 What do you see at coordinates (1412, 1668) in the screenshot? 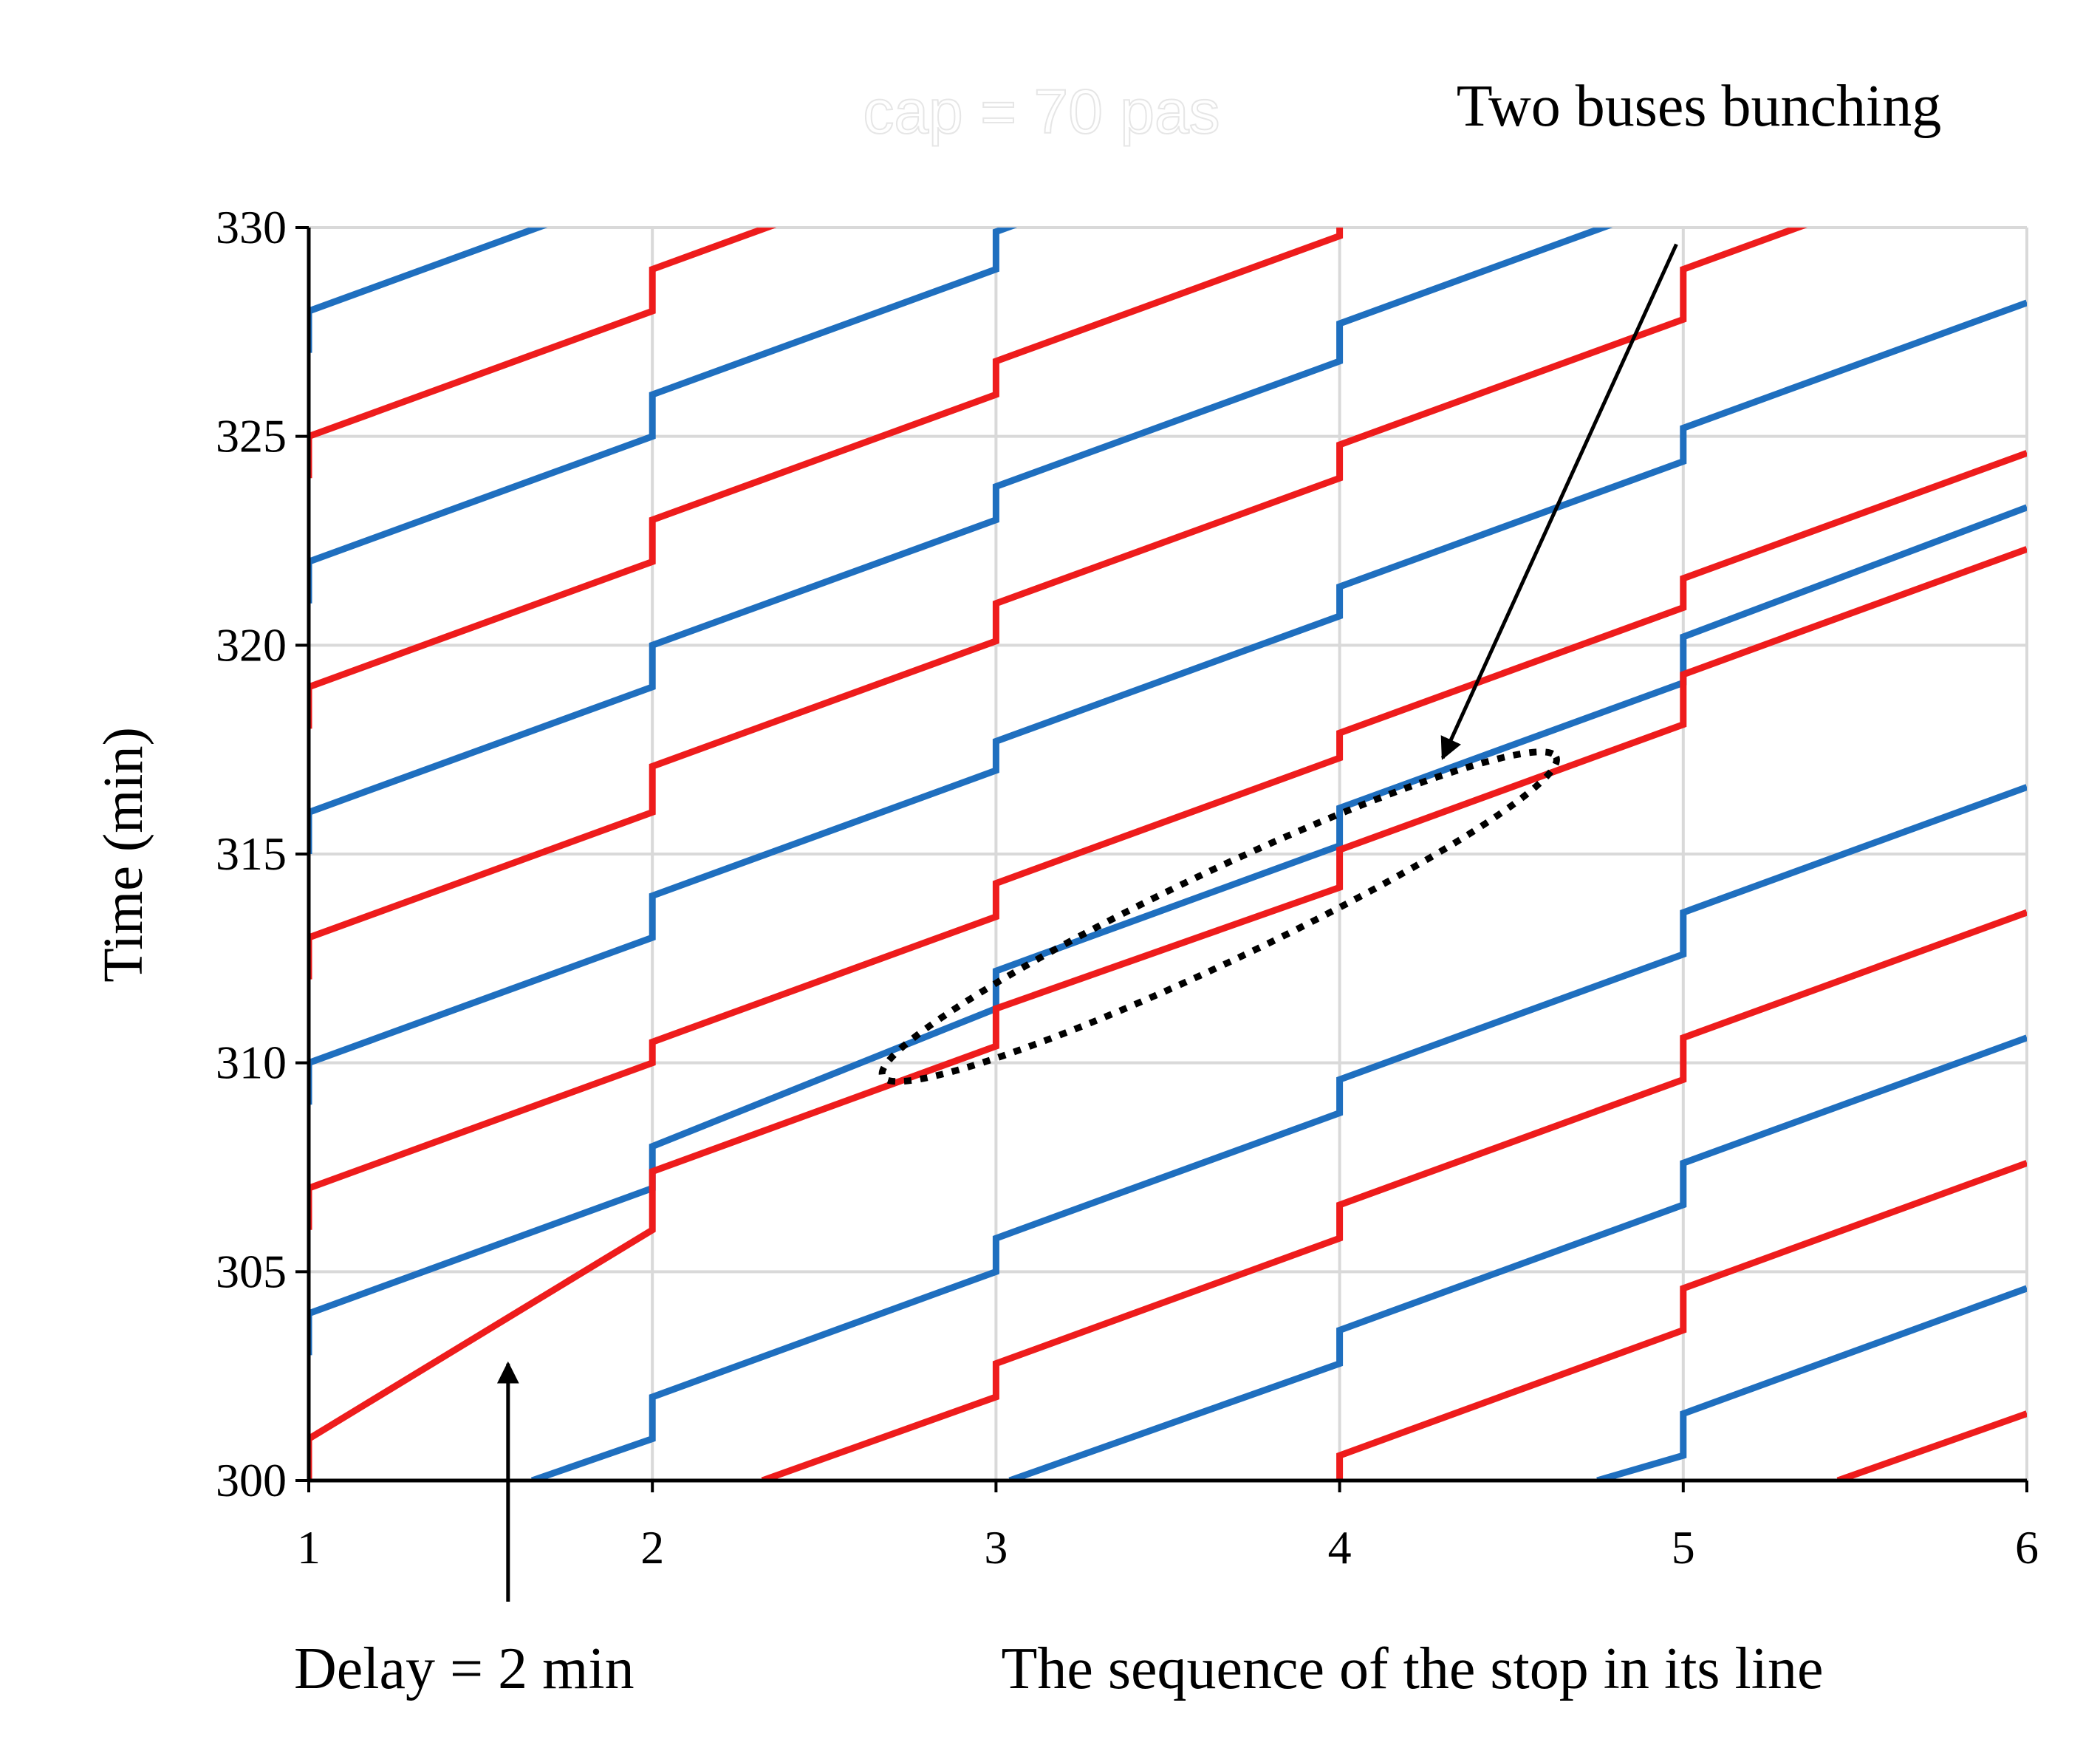
I see `x-axis-title: The sequence of the stop in its line` at bounding box center [1412, 1668].